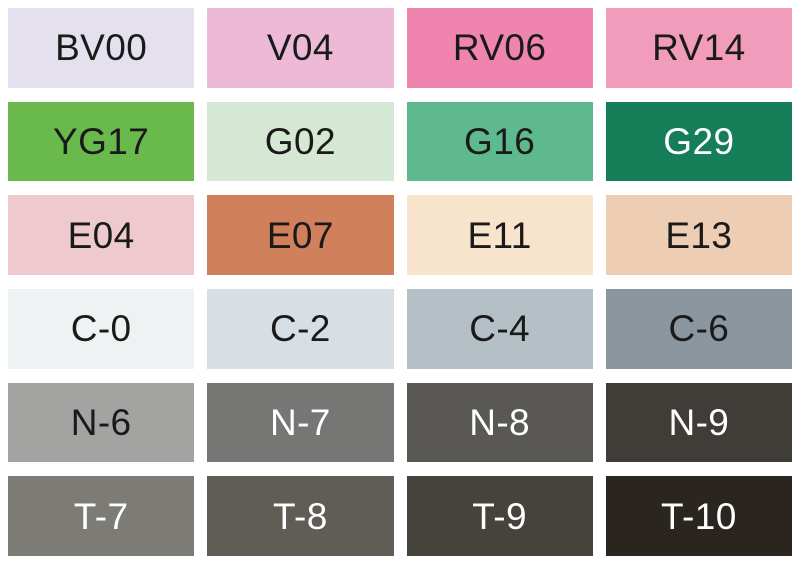 The width and height of the screenshot is (800, 563). I want to click on color-swatch-label: V04, so click(300, 48).